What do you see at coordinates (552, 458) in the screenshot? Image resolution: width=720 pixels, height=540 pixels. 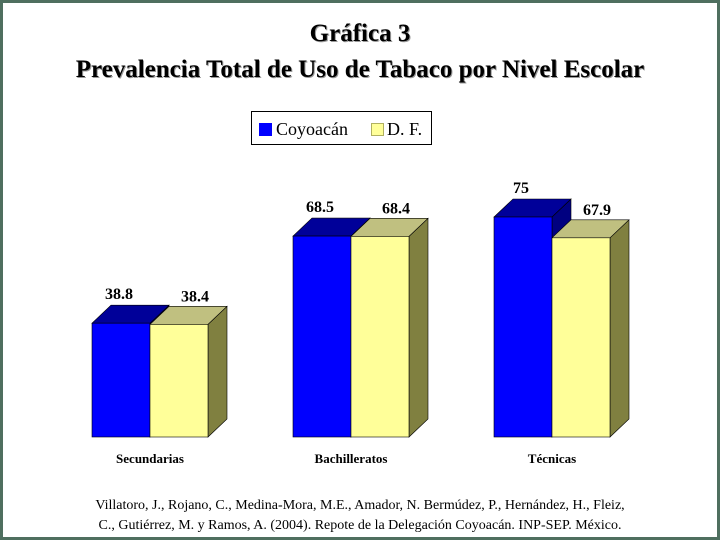 I see `category-label-técnicas: Técnicas` at bounding box center [552, 458].